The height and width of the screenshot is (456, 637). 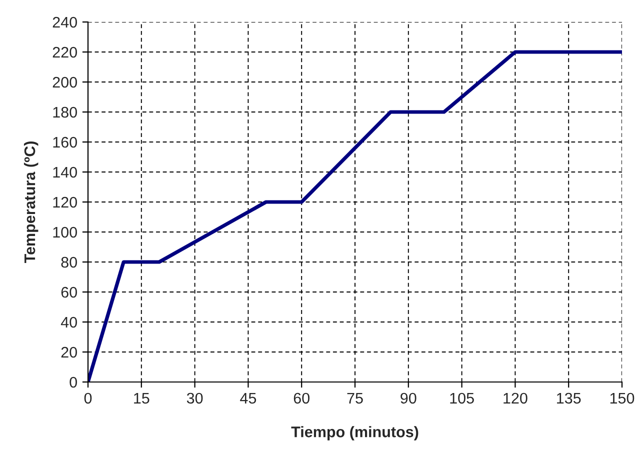 What do you see at coordinates (516, 398) in the screenshot?
I see `x-tick-label: 120` at bounding box center [516, 398].